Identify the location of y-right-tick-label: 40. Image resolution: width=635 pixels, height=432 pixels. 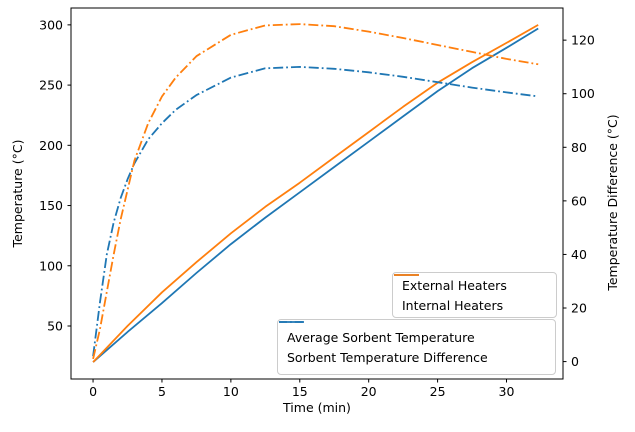
(579, 254).